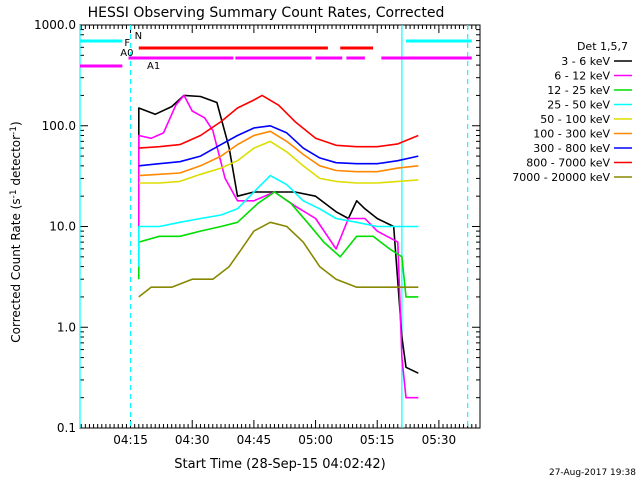  Describe the element at coordinates (571, 134) in the screenshot. I see `legend-label: 100 - 300 keV` at that location.